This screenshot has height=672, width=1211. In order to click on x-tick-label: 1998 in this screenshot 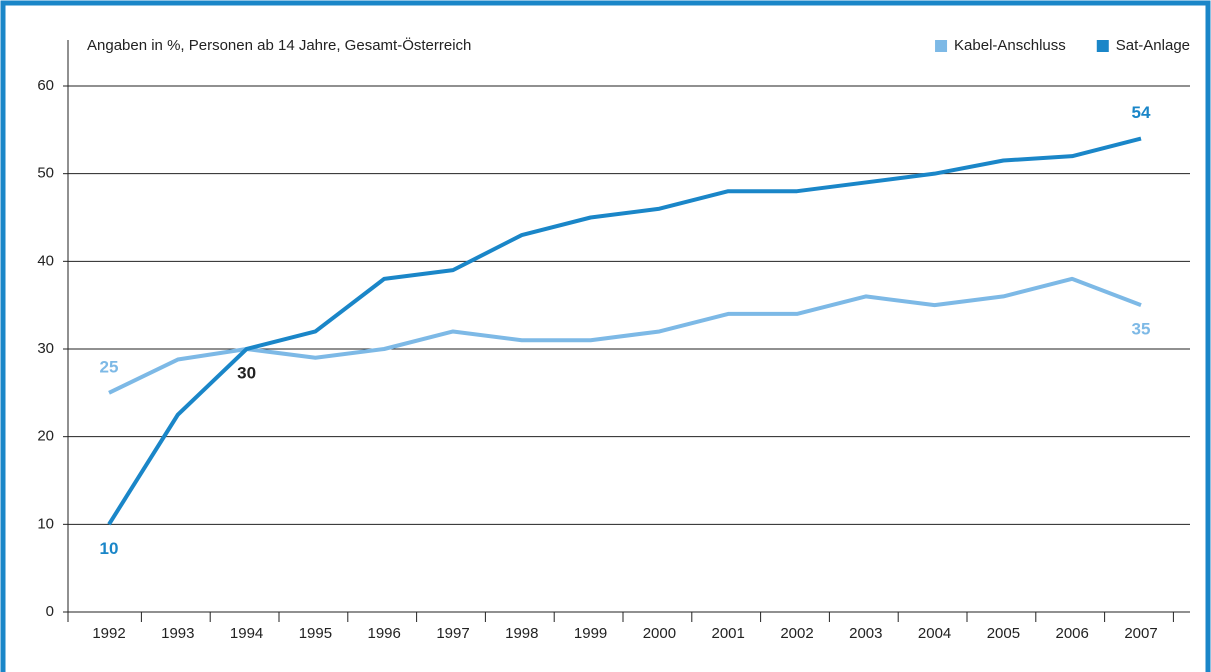, I will do `click(521, 633)`.